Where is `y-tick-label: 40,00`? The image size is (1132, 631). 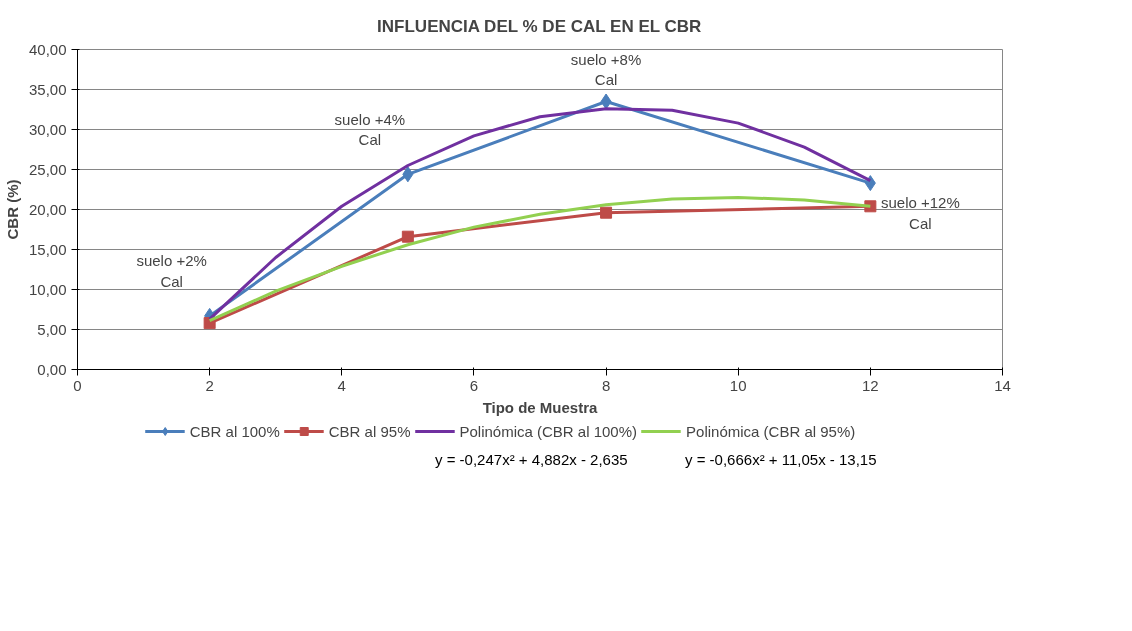
y-tick-label: 40,00 is located at coordinates (47, 49).